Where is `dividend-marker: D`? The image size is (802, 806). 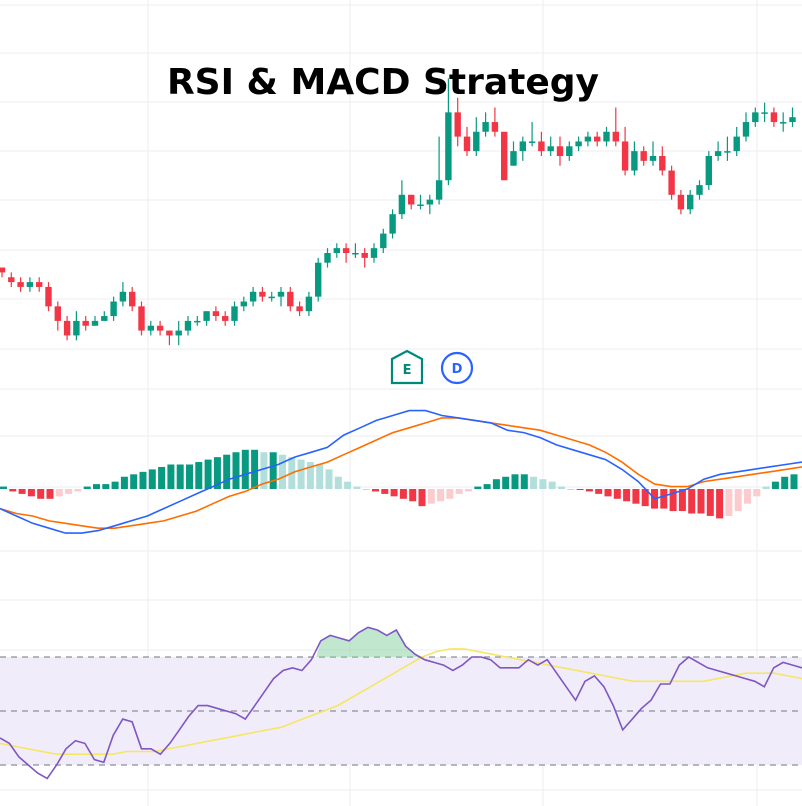 dividend-marker: D is located at coordinates (457, 368).